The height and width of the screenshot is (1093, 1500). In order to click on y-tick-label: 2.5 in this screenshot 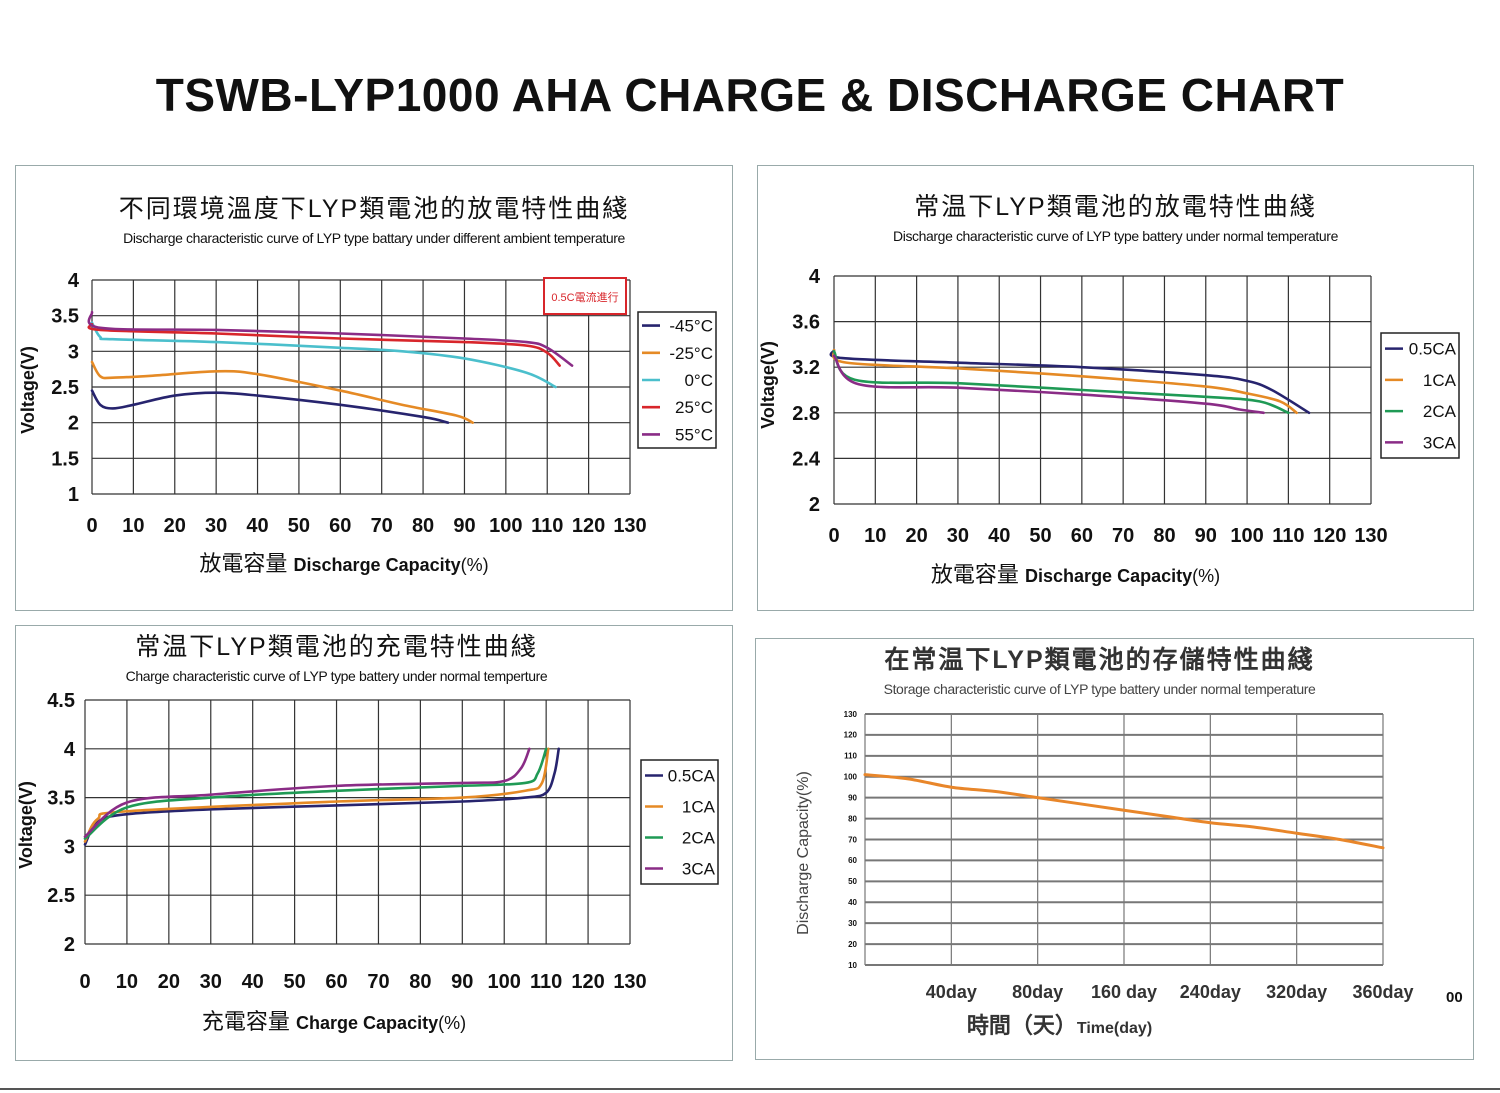, I will do `click(61, 896)`.